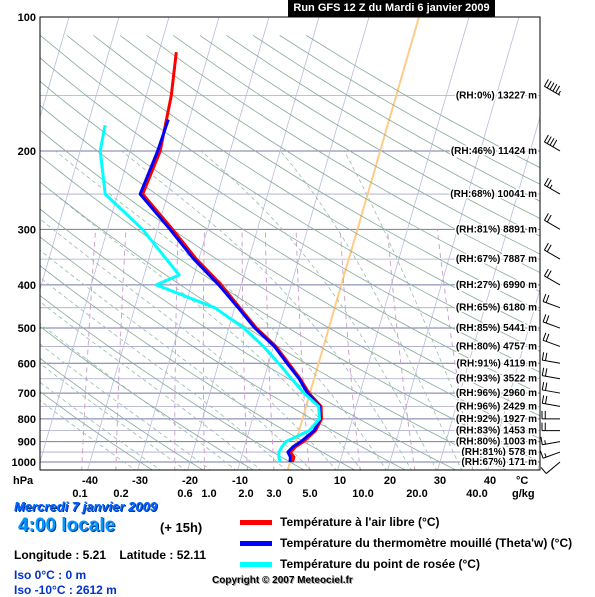  What do you see at coordinates (496, 442) in the screenshot?
I see `height-label: (RH:80%) 1003 m` at bounding box center [496, 442].